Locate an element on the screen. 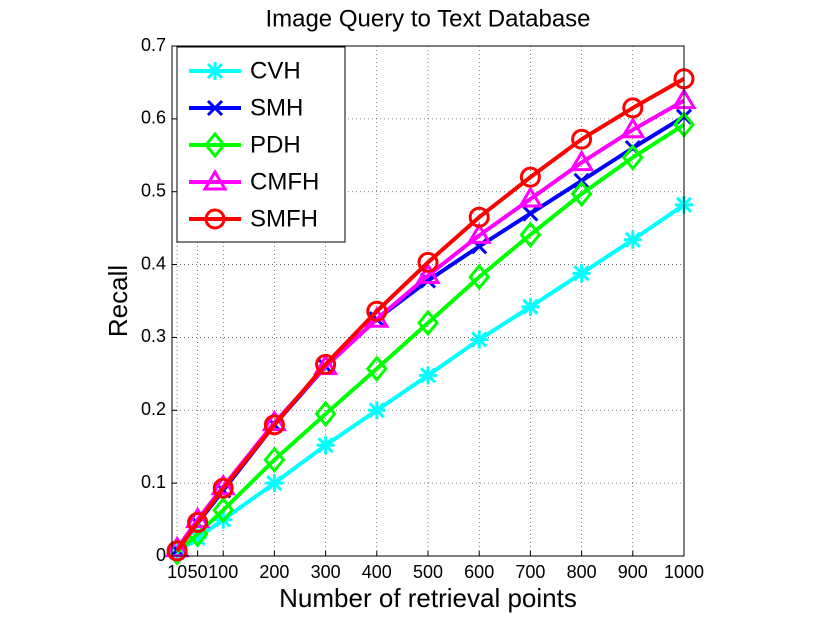  chart-title: Image Query to Text Database is located at coordinates (427, 18).